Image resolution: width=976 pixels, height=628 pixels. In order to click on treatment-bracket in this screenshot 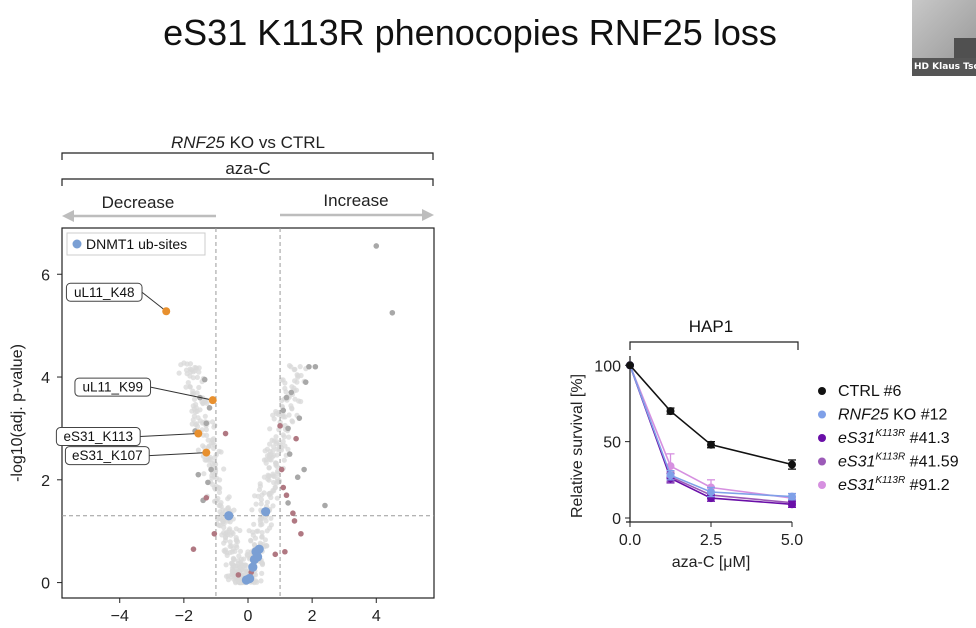, I will do `click(247, 182)`.